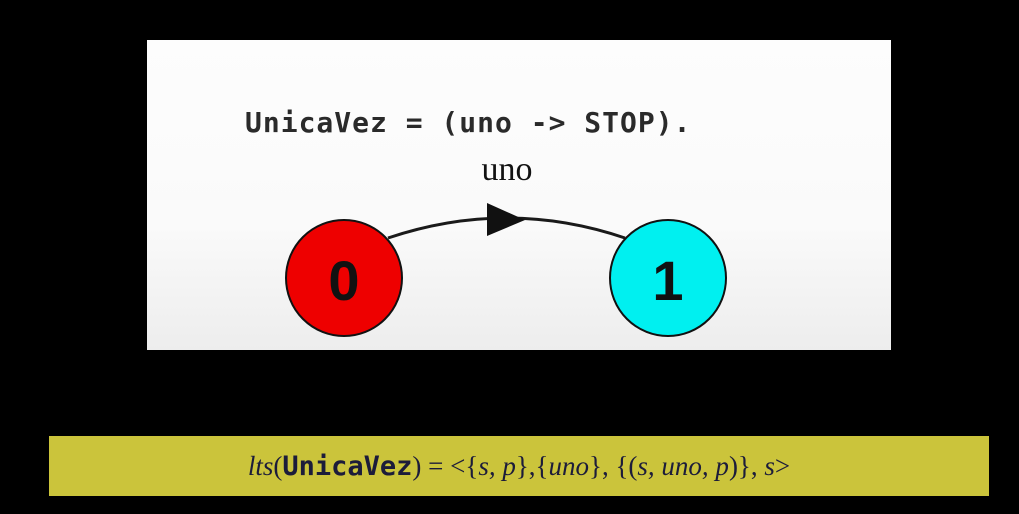  Describe the element at coordinates (613, 465) in the screenshot. I see `lts-sep-2: }, {(` at that location.